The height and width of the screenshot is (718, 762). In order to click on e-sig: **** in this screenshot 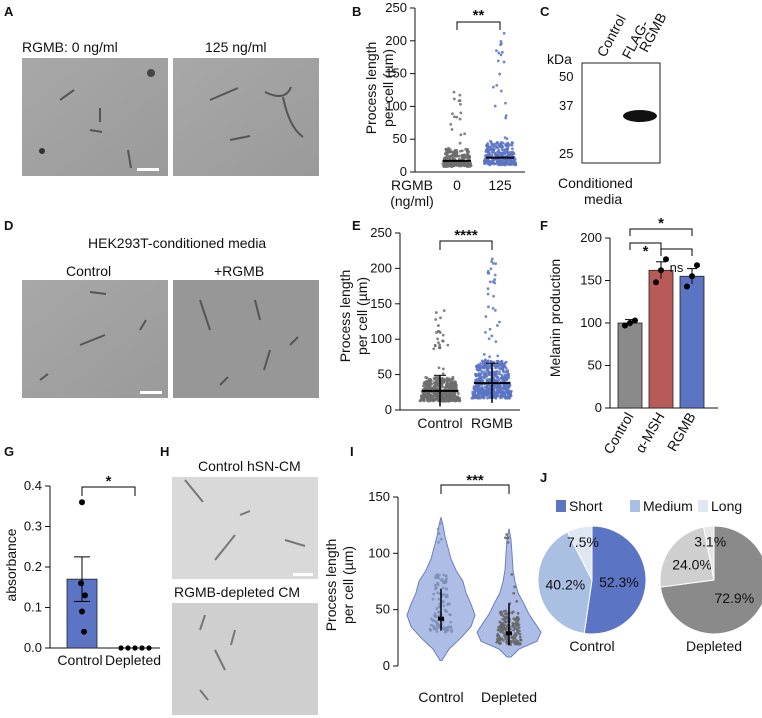, I will do `click(466, 235)`.